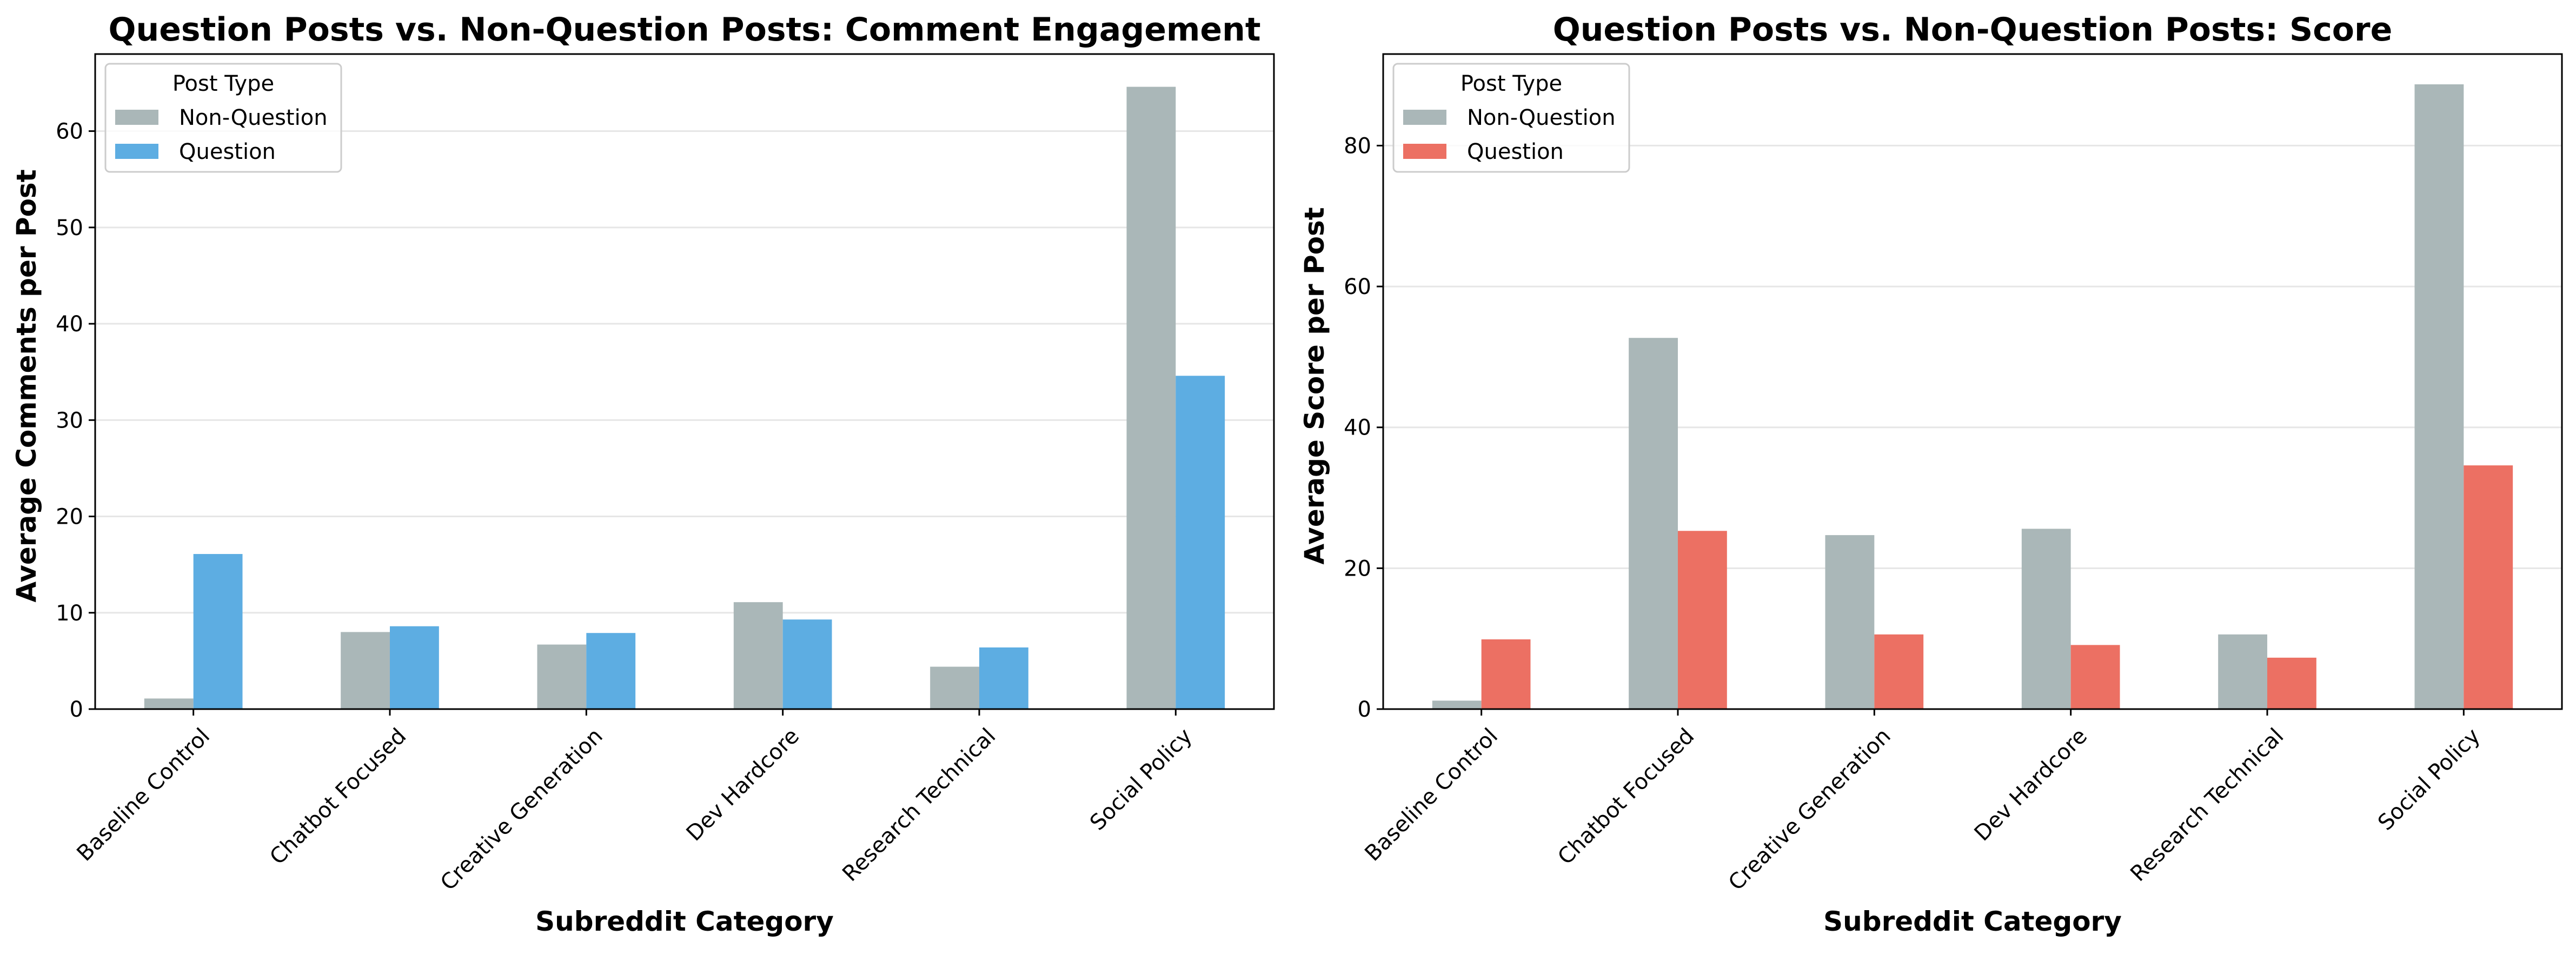  I want to click on y-axis-label: Average Comments per Post, so click(26, 385).